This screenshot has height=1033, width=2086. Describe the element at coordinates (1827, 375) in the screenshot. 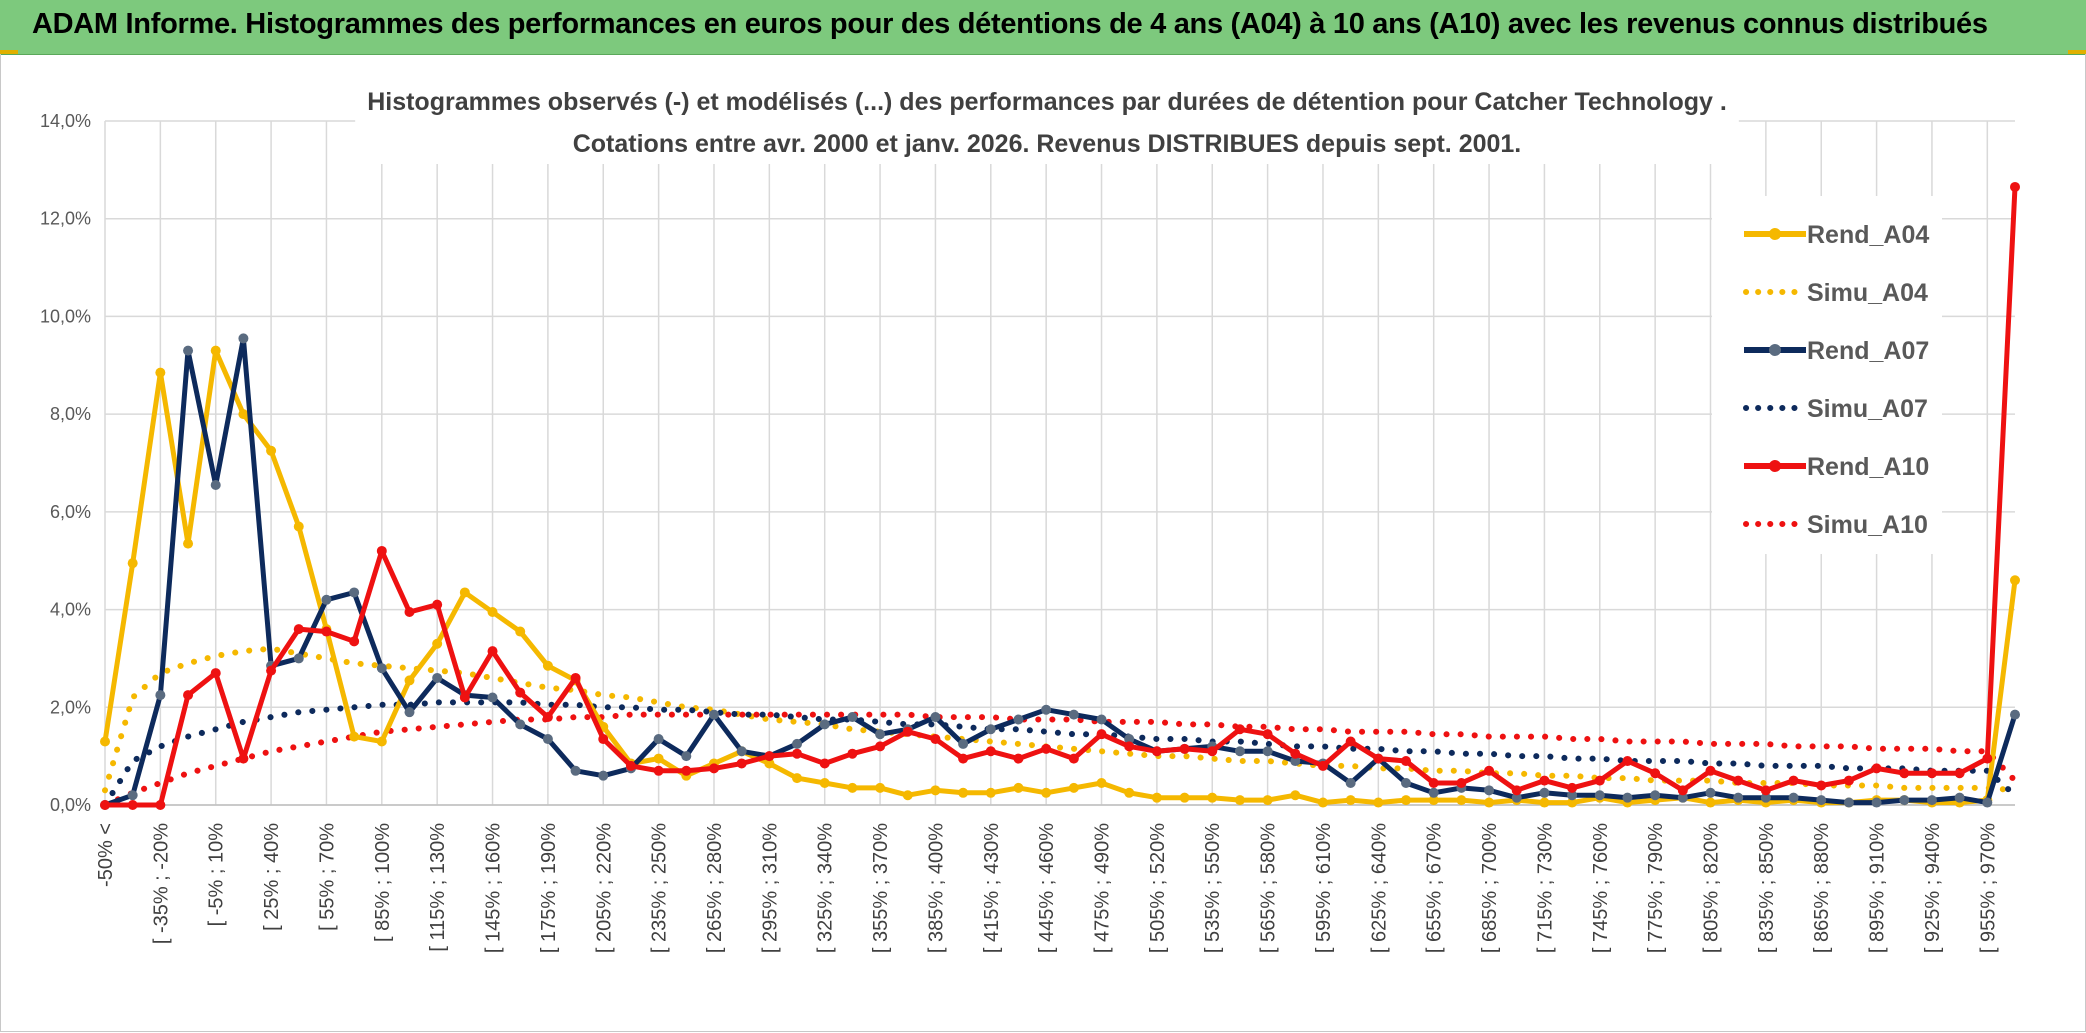

I see `legend-background` at that location.